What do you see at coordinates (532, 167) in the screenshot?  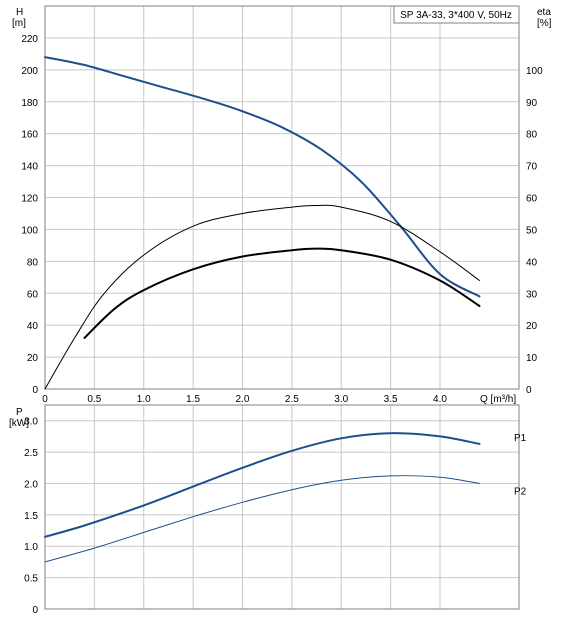 I see `y2-tick-label: 70` at bounding box center [532, 167].